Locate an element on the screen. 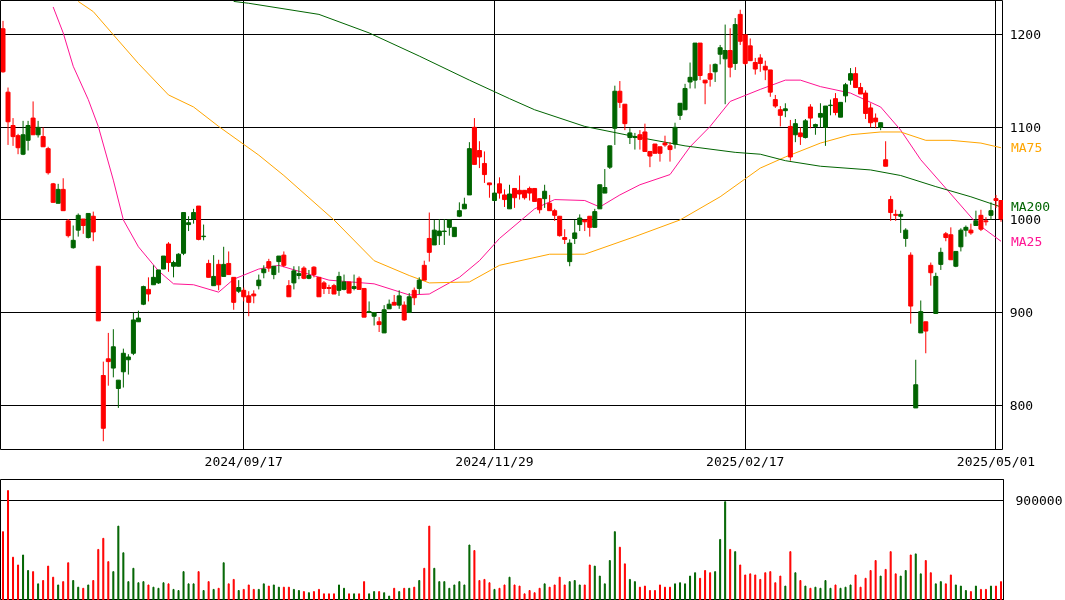 Image resolution: width=1065 pixels, height=600 pixels. x-tick-label: 2025/05/01 is located at coordinates (996, 461).